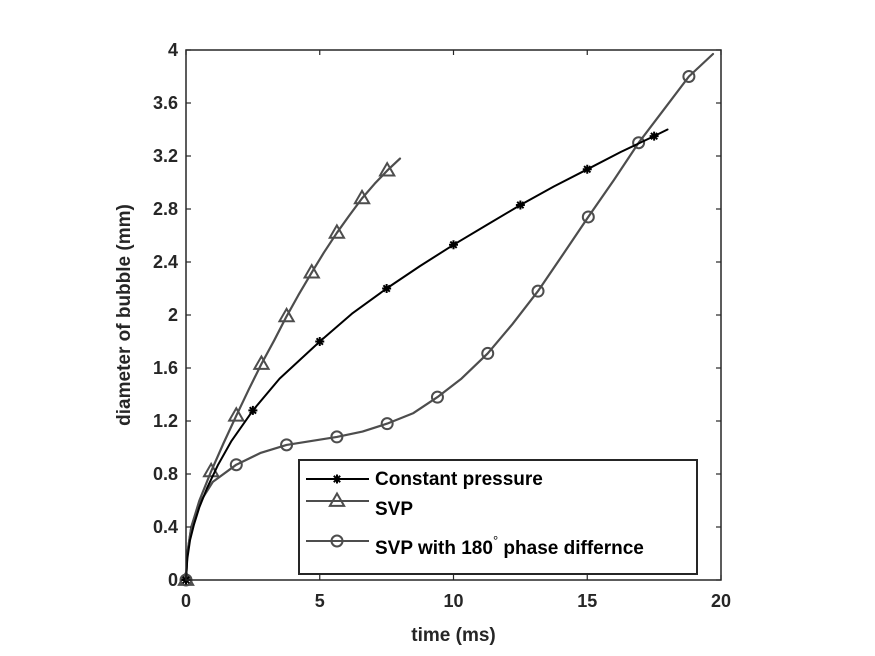 Image resolution: width=875 pixels, height=656 pixels. What do you see at coordinates (721, 601) in the screenshot?
I see `x-tick-label: 20` at bounding box center [721, 601].